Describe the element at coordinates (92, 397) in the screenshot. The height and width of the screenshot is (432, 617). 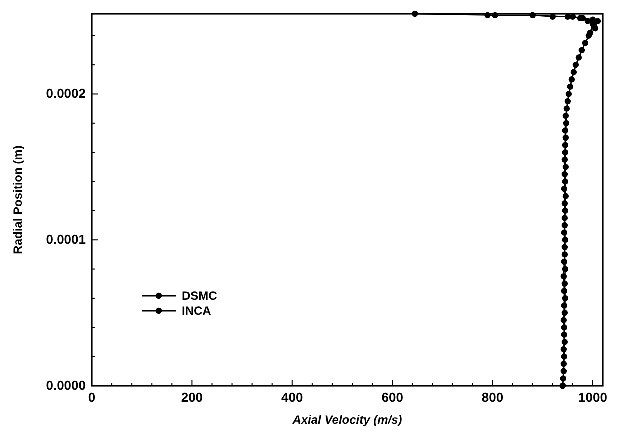
I see `x-tick-label: 0` at that location.